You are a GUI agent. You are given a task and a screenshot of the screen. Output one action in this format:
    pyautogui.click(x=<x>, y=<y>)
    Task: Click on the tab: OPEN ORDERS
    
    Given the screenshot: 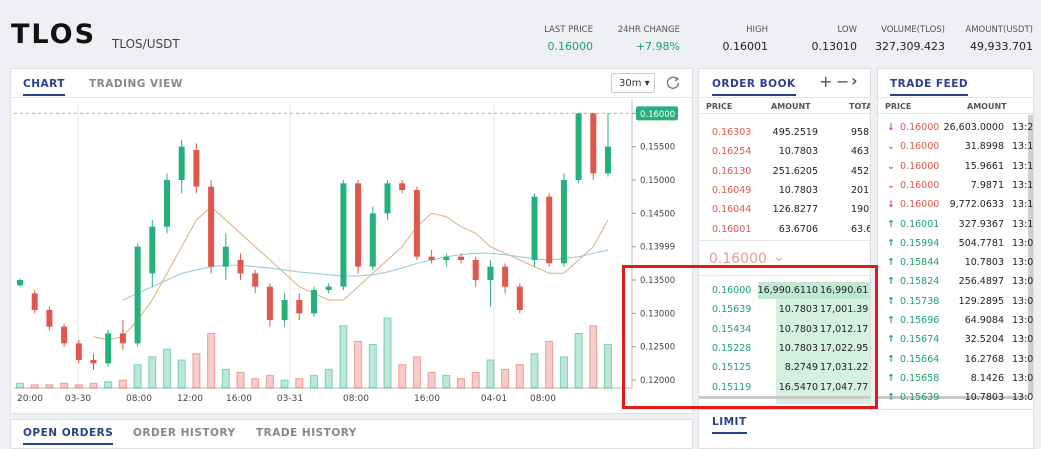 What is the action you would take?
    pyautogui.click(x=68, y=436)
    